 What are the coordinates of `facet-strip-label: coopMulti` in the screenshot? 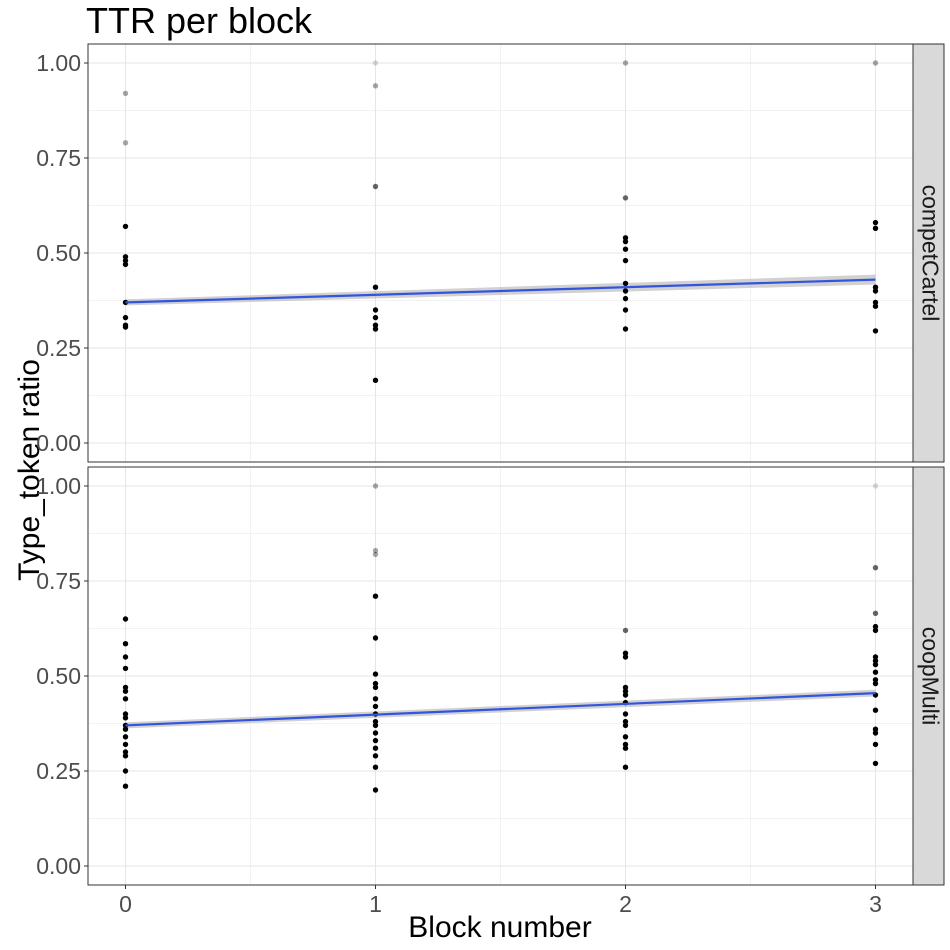 It's located at (930, 676).